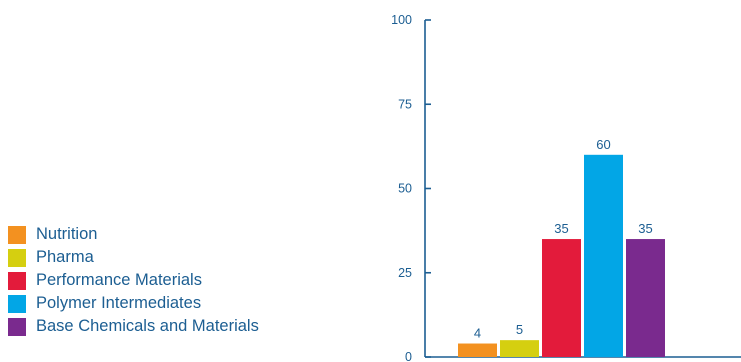  I want to click on legend-label-pharma: Pharma, so click(65, 257).